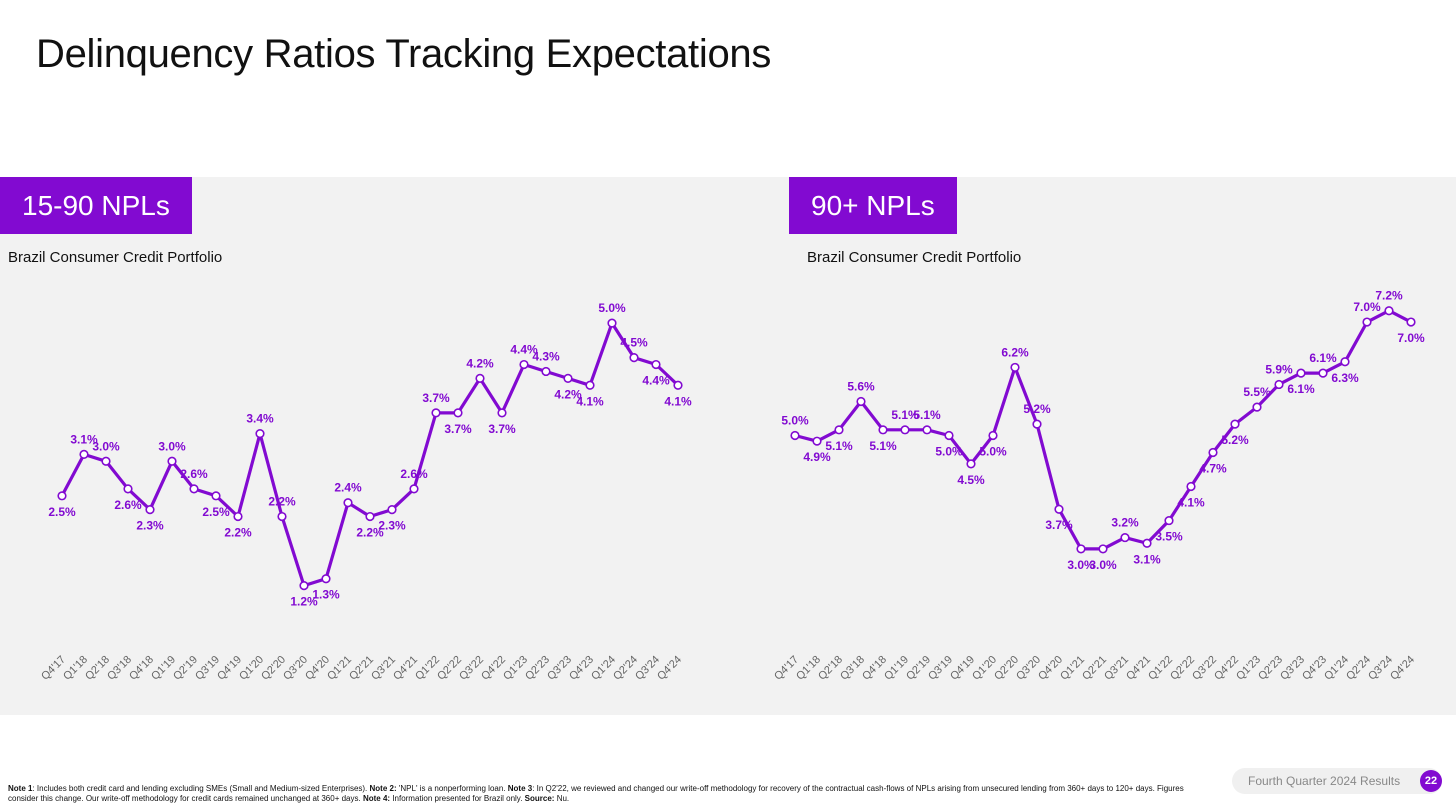 This screenshot has height=806, width=1456. I want to click on footnote-text-3: Information presented for Brazil only., so click(457, 798).